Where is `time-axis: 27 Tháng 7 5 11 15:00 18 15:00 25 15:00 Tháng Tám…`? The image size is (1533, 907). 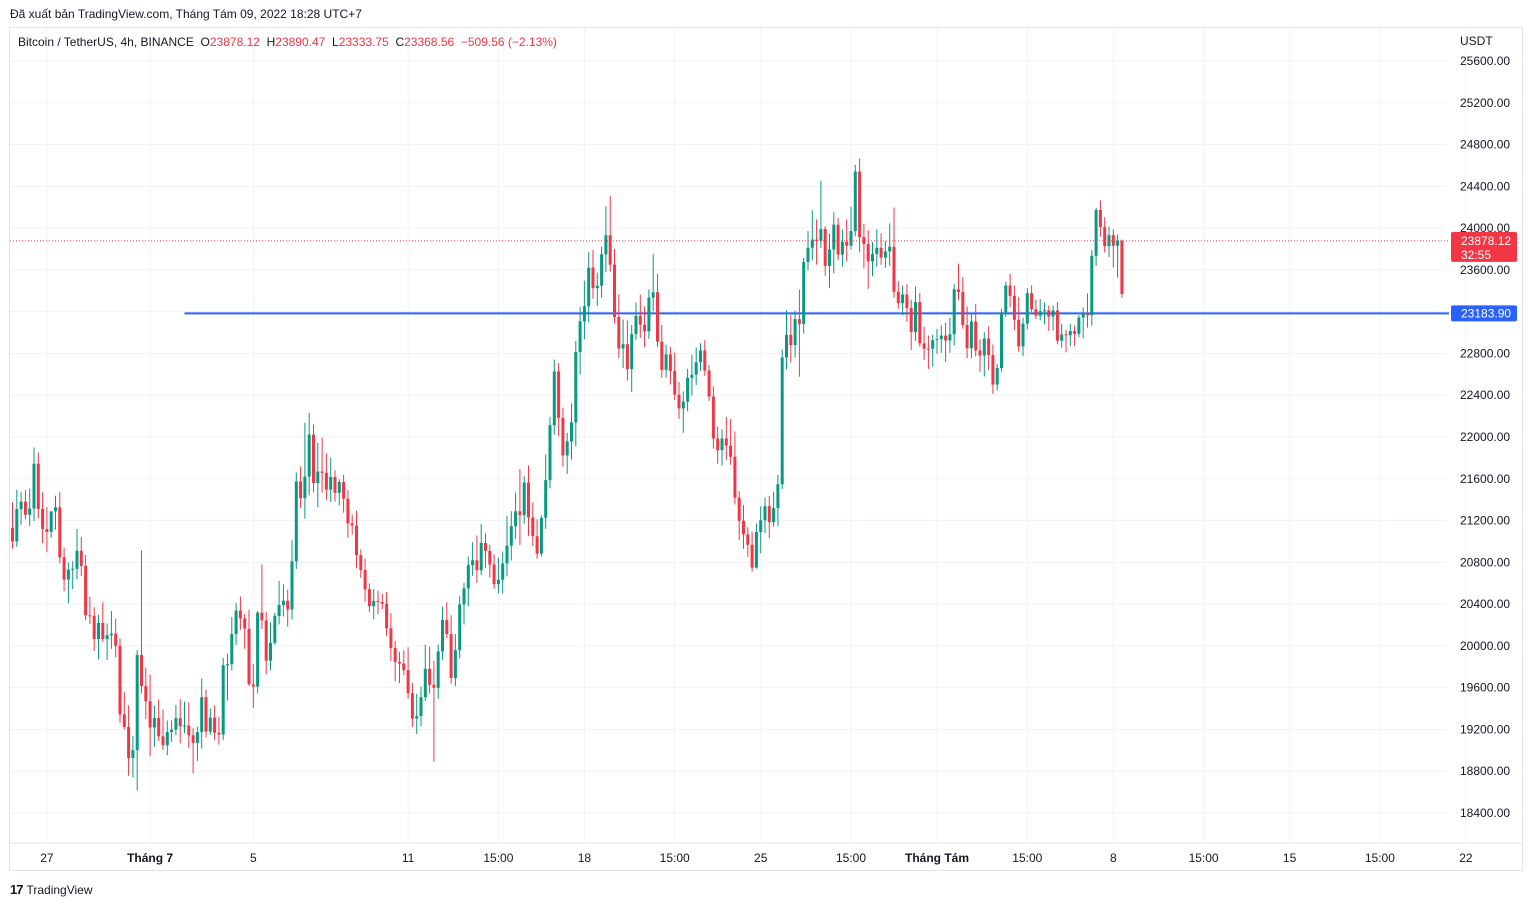
time-axis: 27 Tháng 7 5 11 15:00 18 15:00 25 15:00 Tháng Tám… is located at coordinates (756, 858).